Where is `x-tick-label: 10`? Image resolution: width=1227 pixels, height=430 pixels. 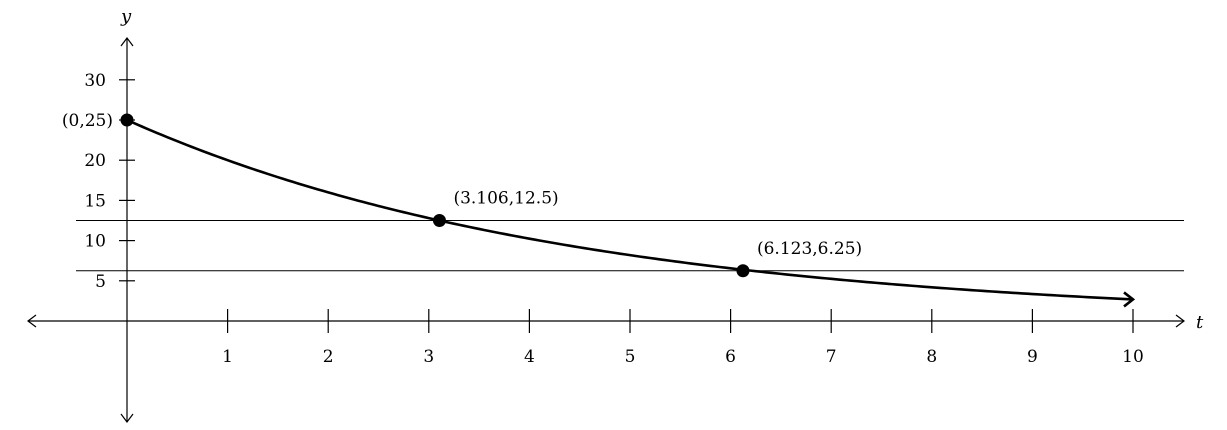
x-tick-label: 10 is located at coordinates (1133, 357).